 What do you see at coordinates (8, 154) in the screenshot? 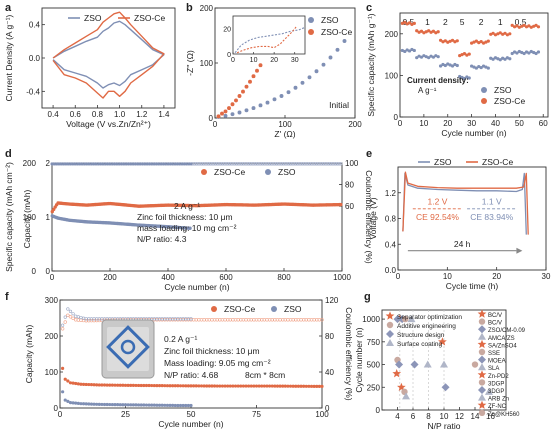
I see `panel-label: d` at bounding box center [8, 154].